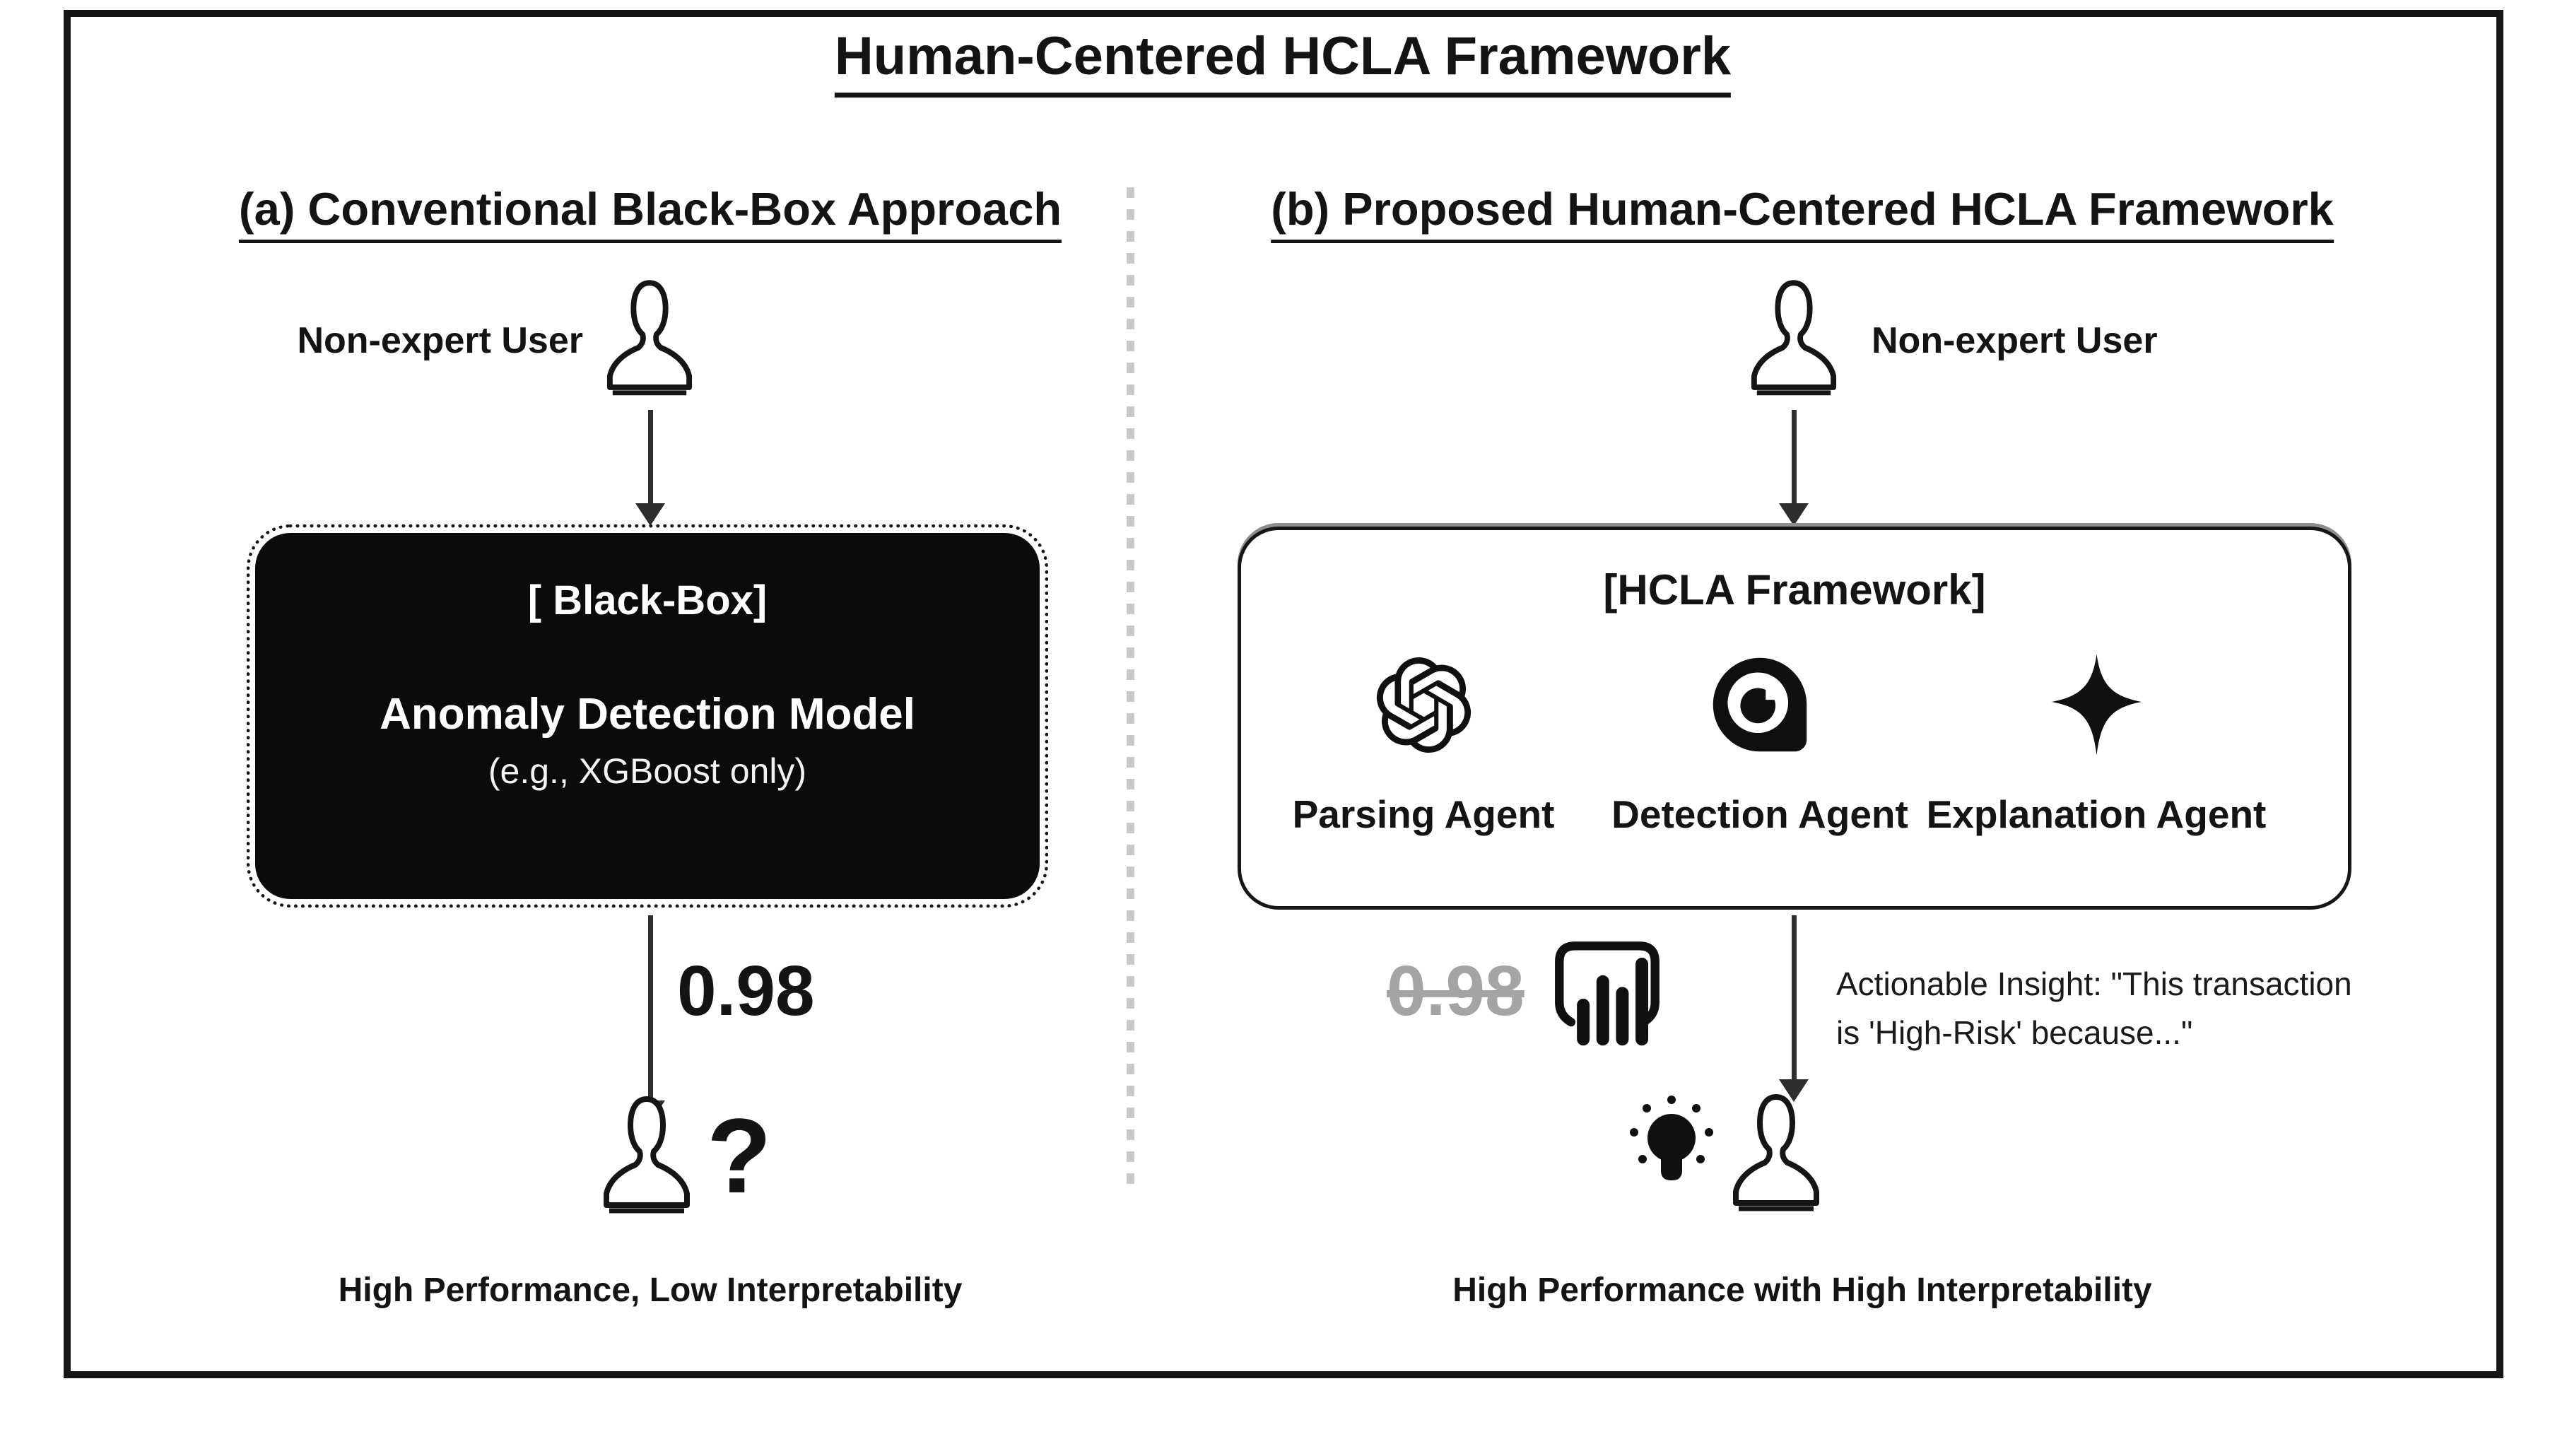  Describe the element at coordinates (647, 771) in the screenshot. I see `black-box-subtitle: (e.g., XGBoost only)` at that location.